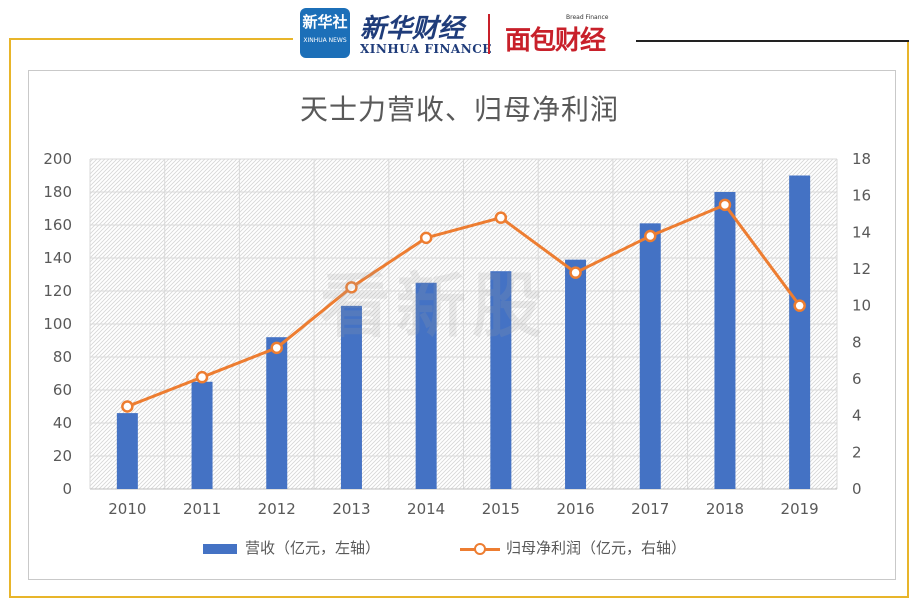 The image size is (919, 604). What do you see at coordinates (325, 40) in the screenshot?
I see `xinhua-logo-sub: XINHUA NEWS` at bounding box center [325, 40].